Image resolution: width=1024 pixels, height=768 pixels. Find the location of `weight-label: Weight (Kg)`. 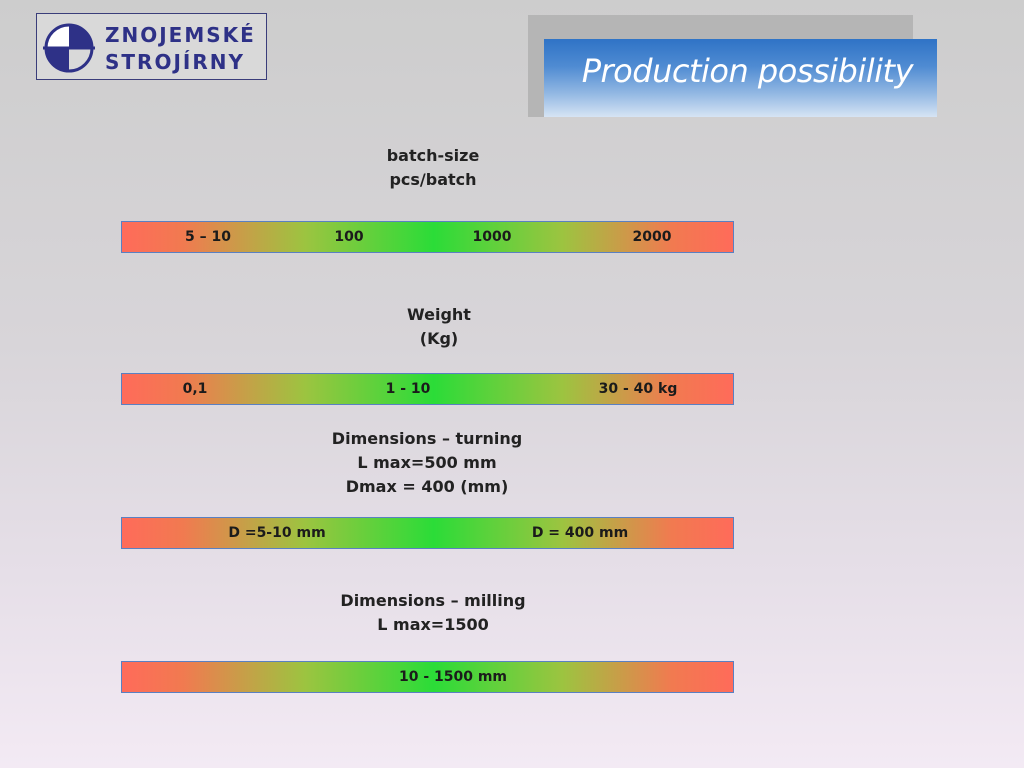

weight-label: Weight (Kg) is located at coordinates (439, 327).